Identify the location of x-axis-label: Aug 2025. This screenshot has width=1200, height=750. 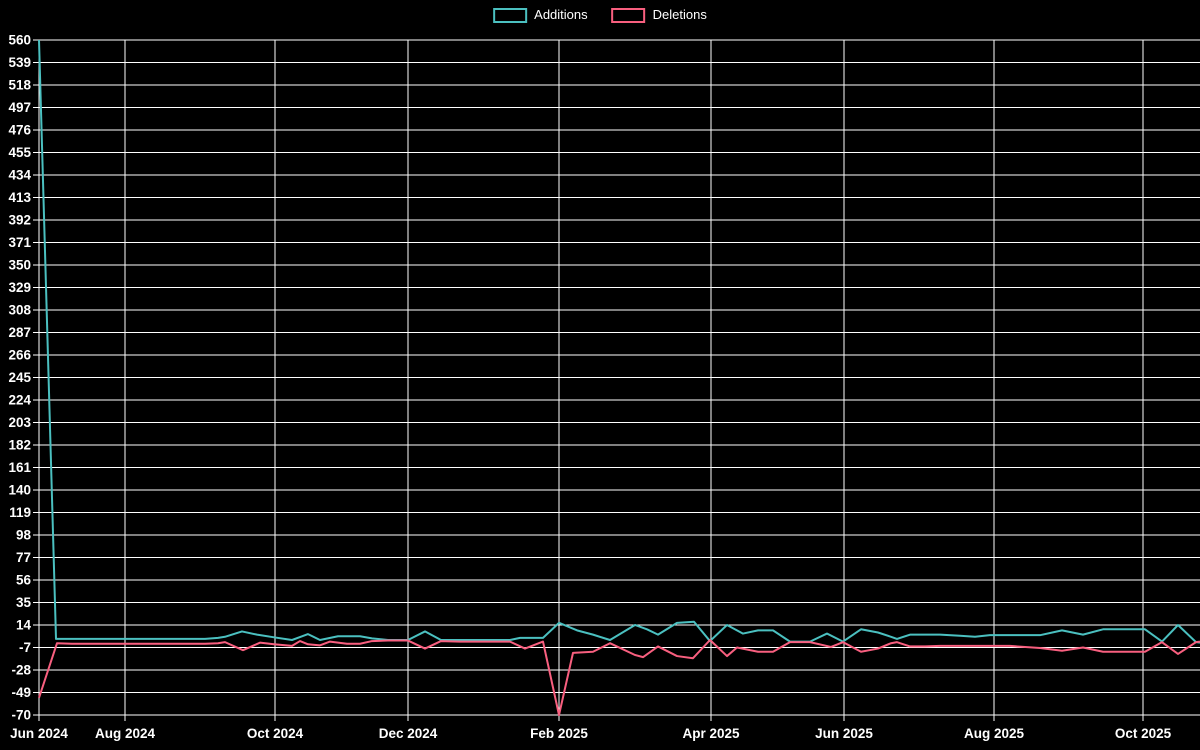
(994, 733).